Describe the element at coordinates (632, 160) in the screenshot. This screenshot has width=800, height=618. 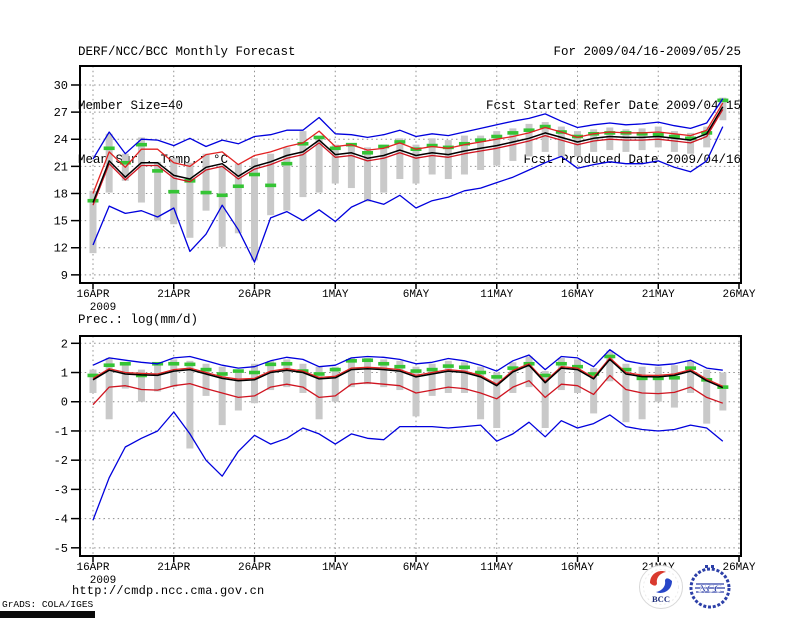
I see `fcst-produced-label: Fcst Produced Date 2009/04/16` at that location.